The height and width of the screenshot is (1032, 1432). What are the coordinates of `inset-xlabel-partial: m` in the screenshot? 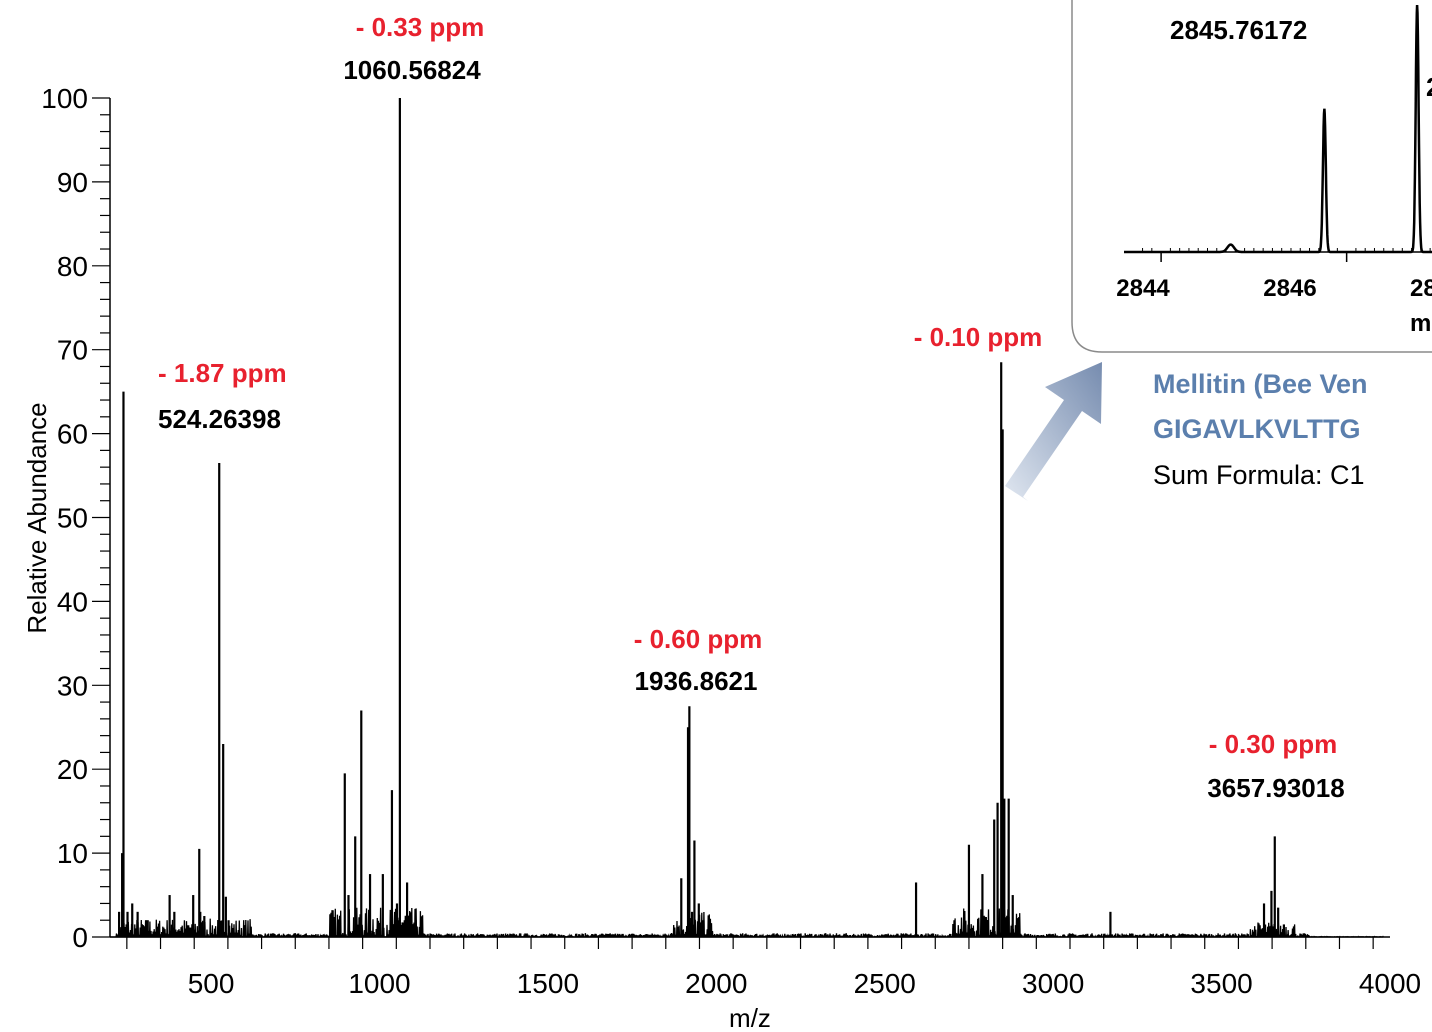 It's located at (1420, 323).